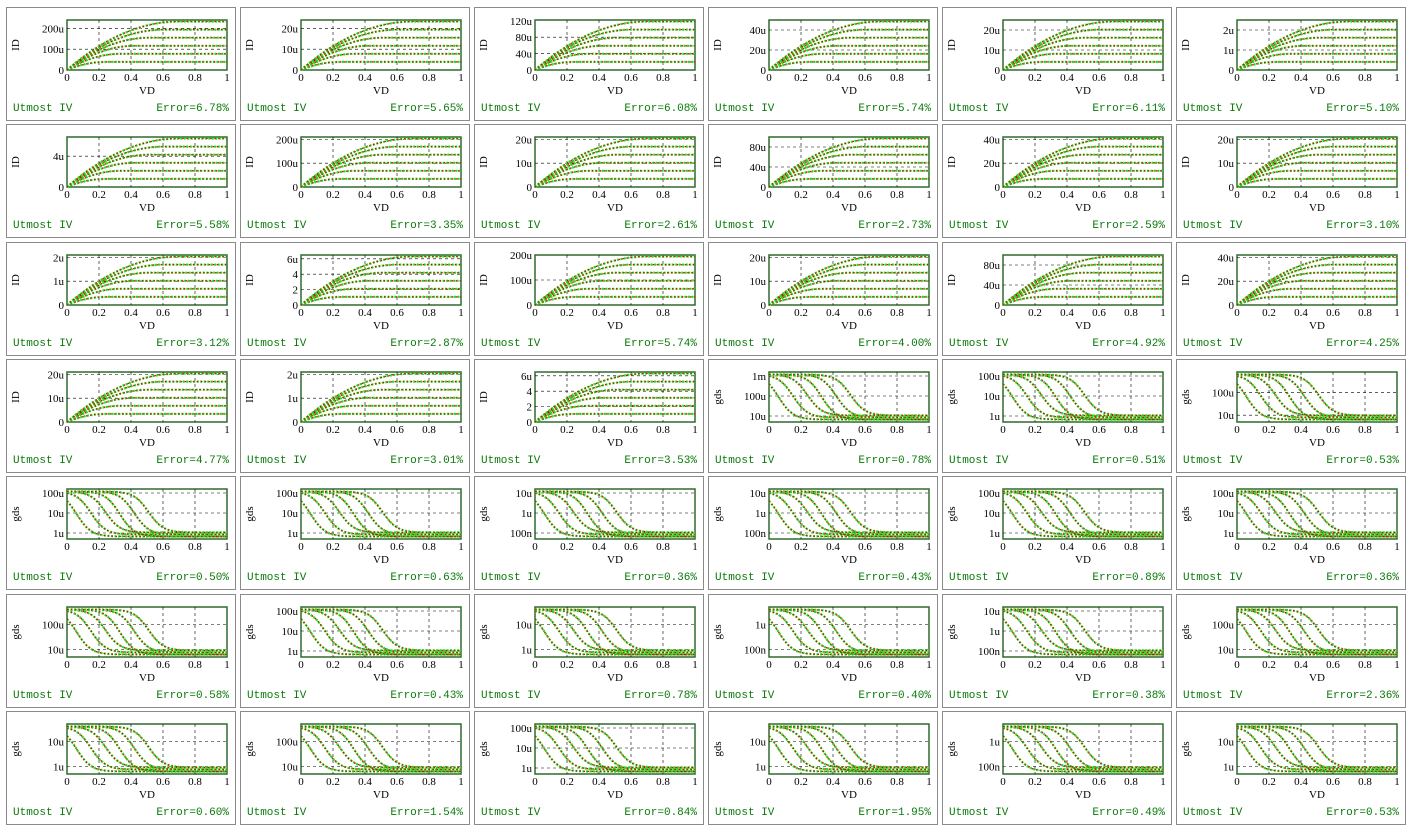 The height and width of the screenshot is (829, 1410). I want to click on chart-svg: 0 0.2 0.4 0.6 0.8 1 0 100u 200u VD ID, so click(588, 291).